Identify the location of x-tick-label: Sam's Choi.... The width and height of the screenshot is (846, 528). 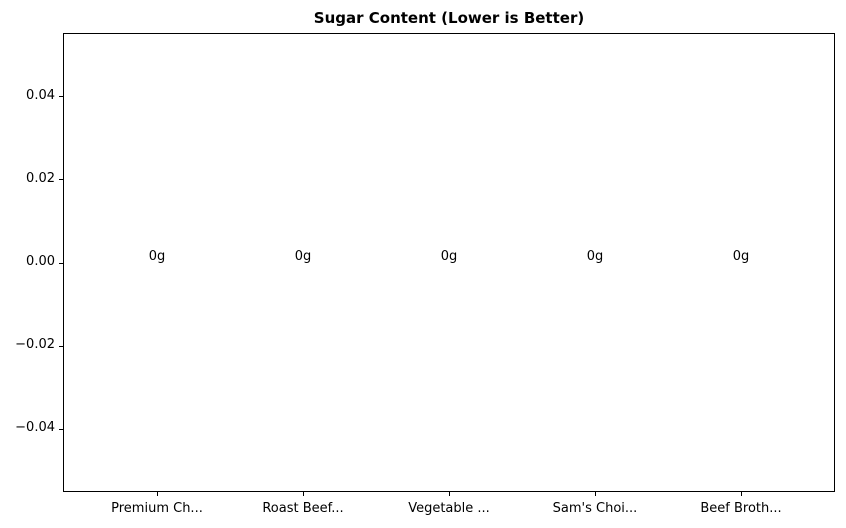
(595, 508).